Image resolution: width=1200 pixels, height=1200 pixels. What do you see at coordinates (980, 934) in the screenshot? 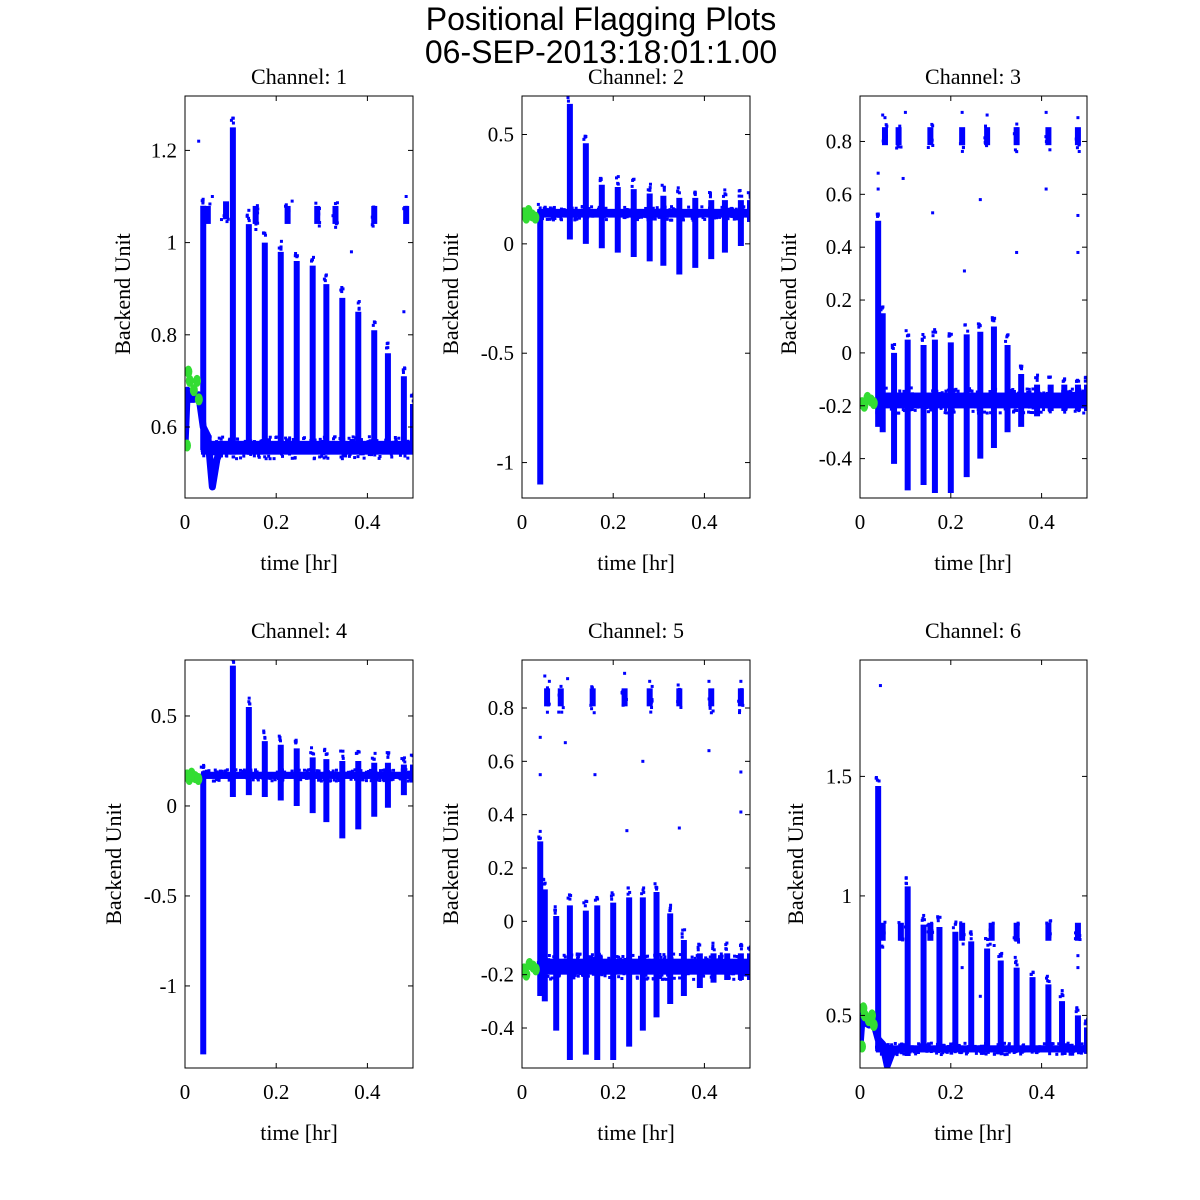
I see `cluster-series` at bounding box center [980, 934].